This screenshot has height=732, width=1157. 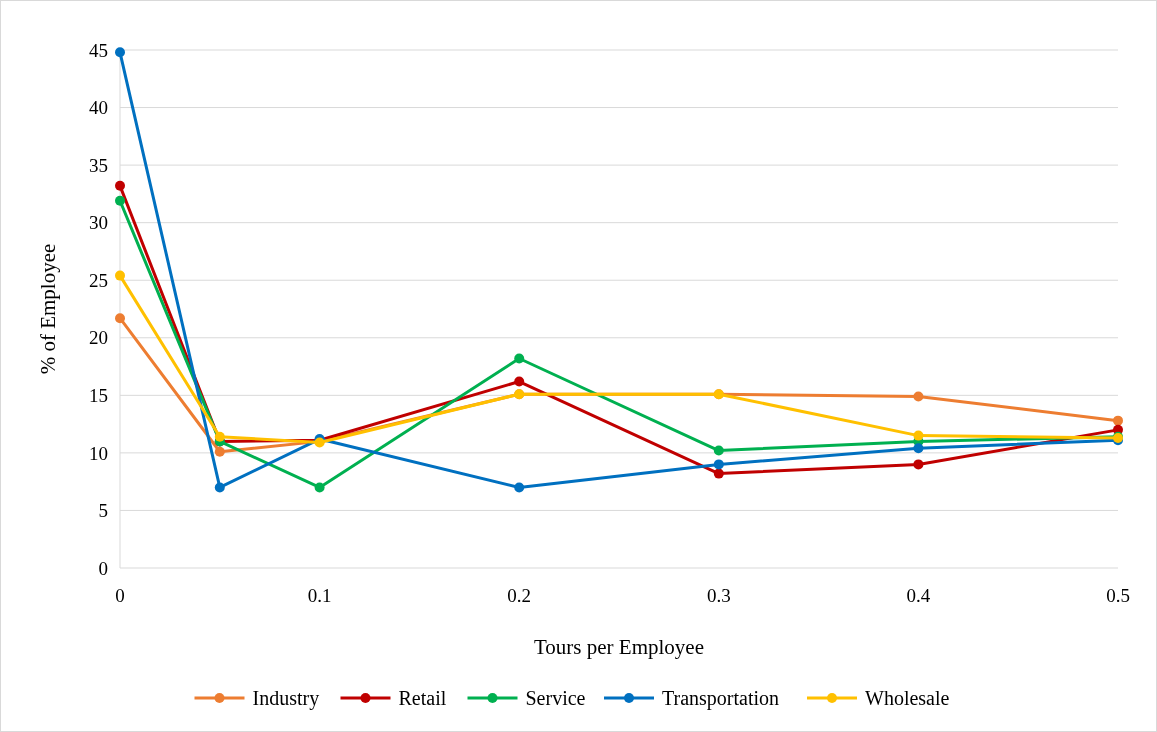 I want to click on y-tick-label: 30, so click(x=98, y=223).